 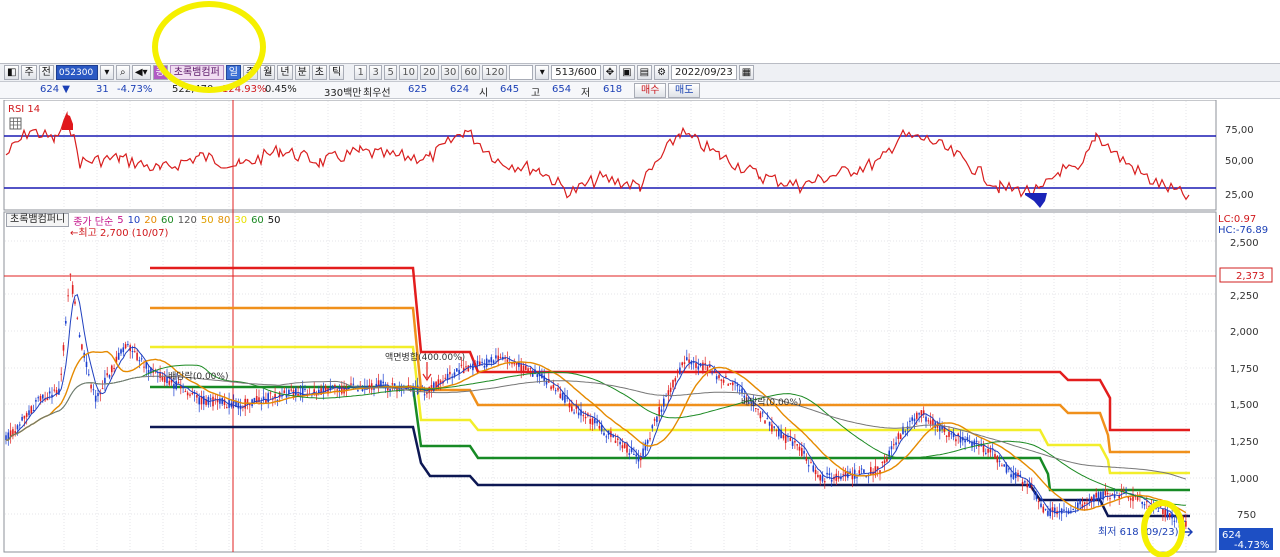 I want to click on price-tick-750: 750, so click(x=1246, y=515).